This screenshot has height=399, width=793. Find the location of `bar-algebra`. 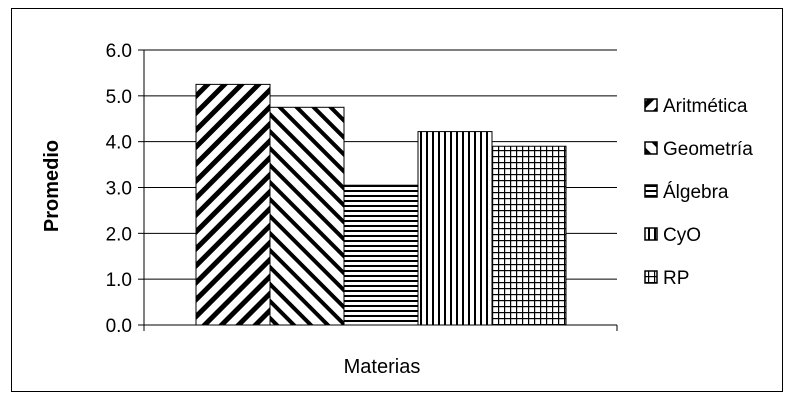

bar-algebra is located at coordinates (381, 255).